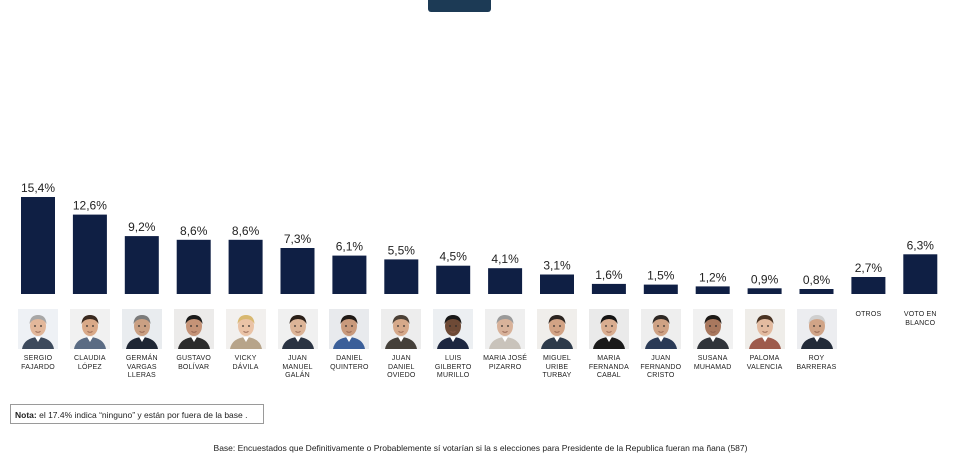 This screenshot has height=456, width=961. What do you see at coordinates (142, 227) in the screenshot?
I see `data-label: 9,2%` at bounding box center [142, 227].